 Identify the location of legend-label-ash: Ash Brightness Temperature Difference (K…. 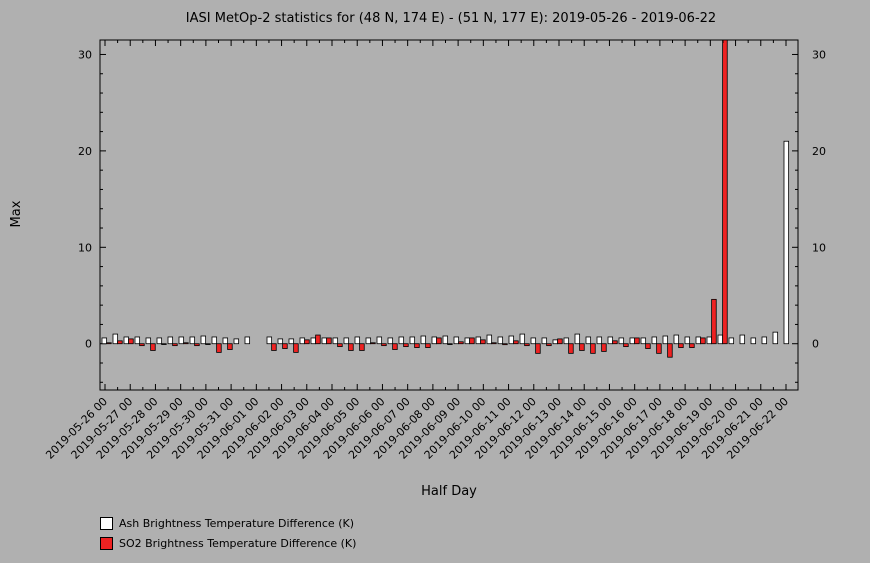
(236, 523).